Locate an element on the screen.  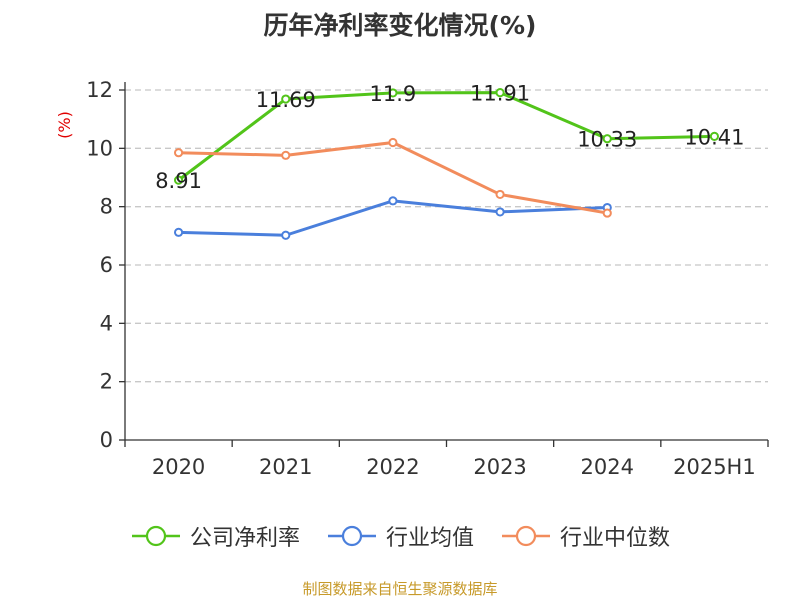
y-tick-label: 8 is located at coordinates (106, 207).